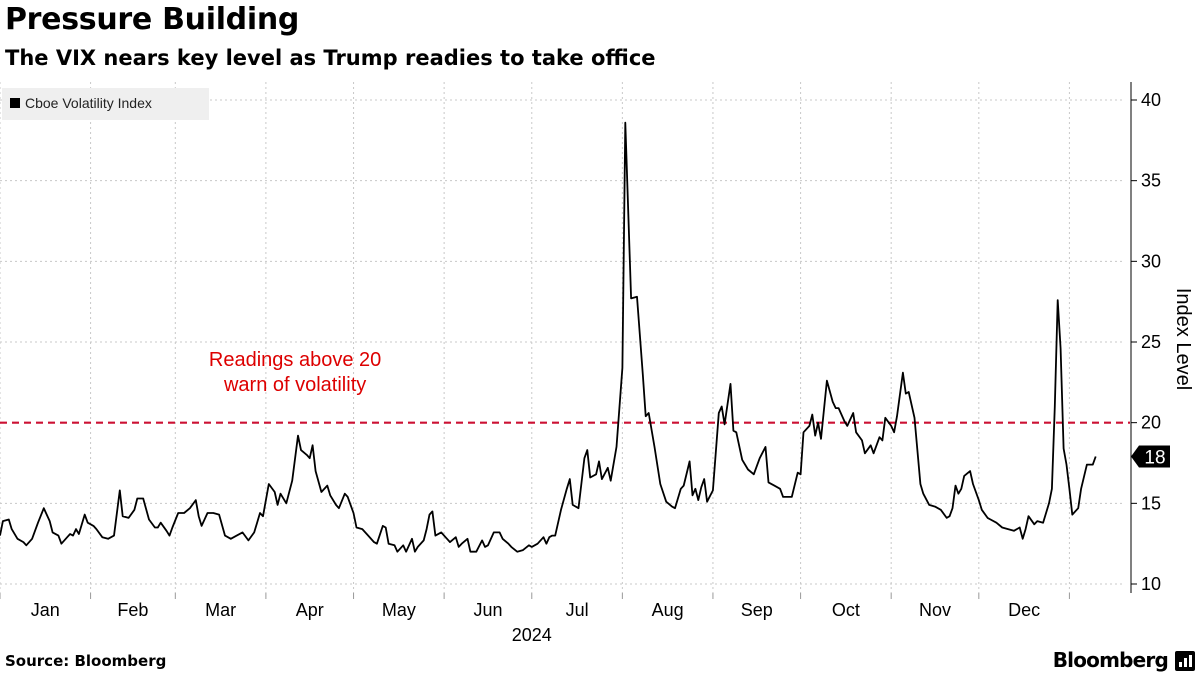 The width and height of the screenshot is (1200, 675). I want to click on bloomberg-logo-text: Bloomberg, so click(1110, 660).